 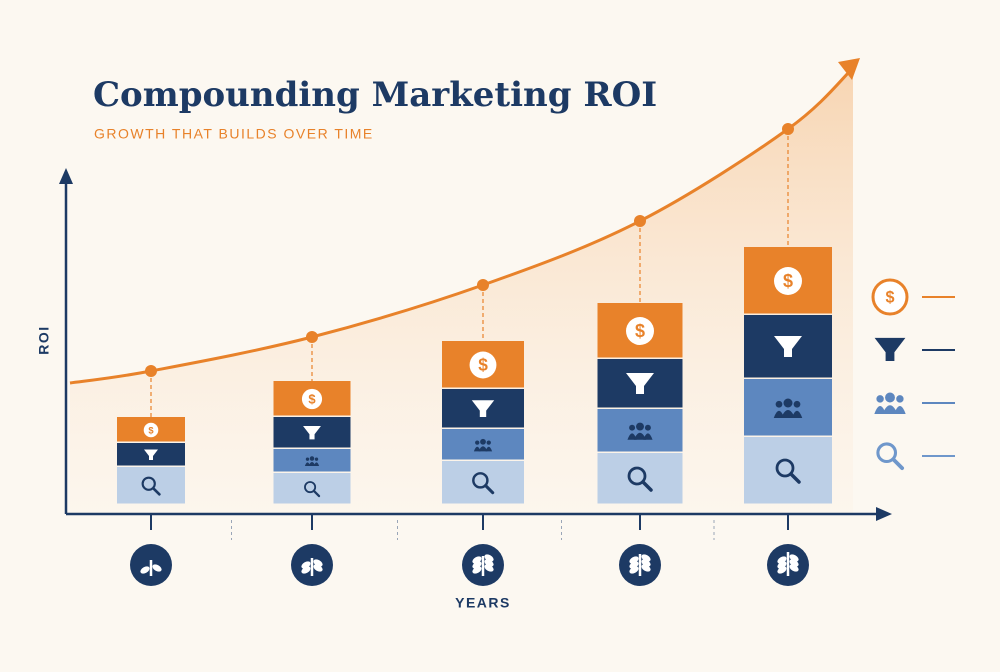 I want to click on x-axis-label: YEARS, so click(x=483, y=603).